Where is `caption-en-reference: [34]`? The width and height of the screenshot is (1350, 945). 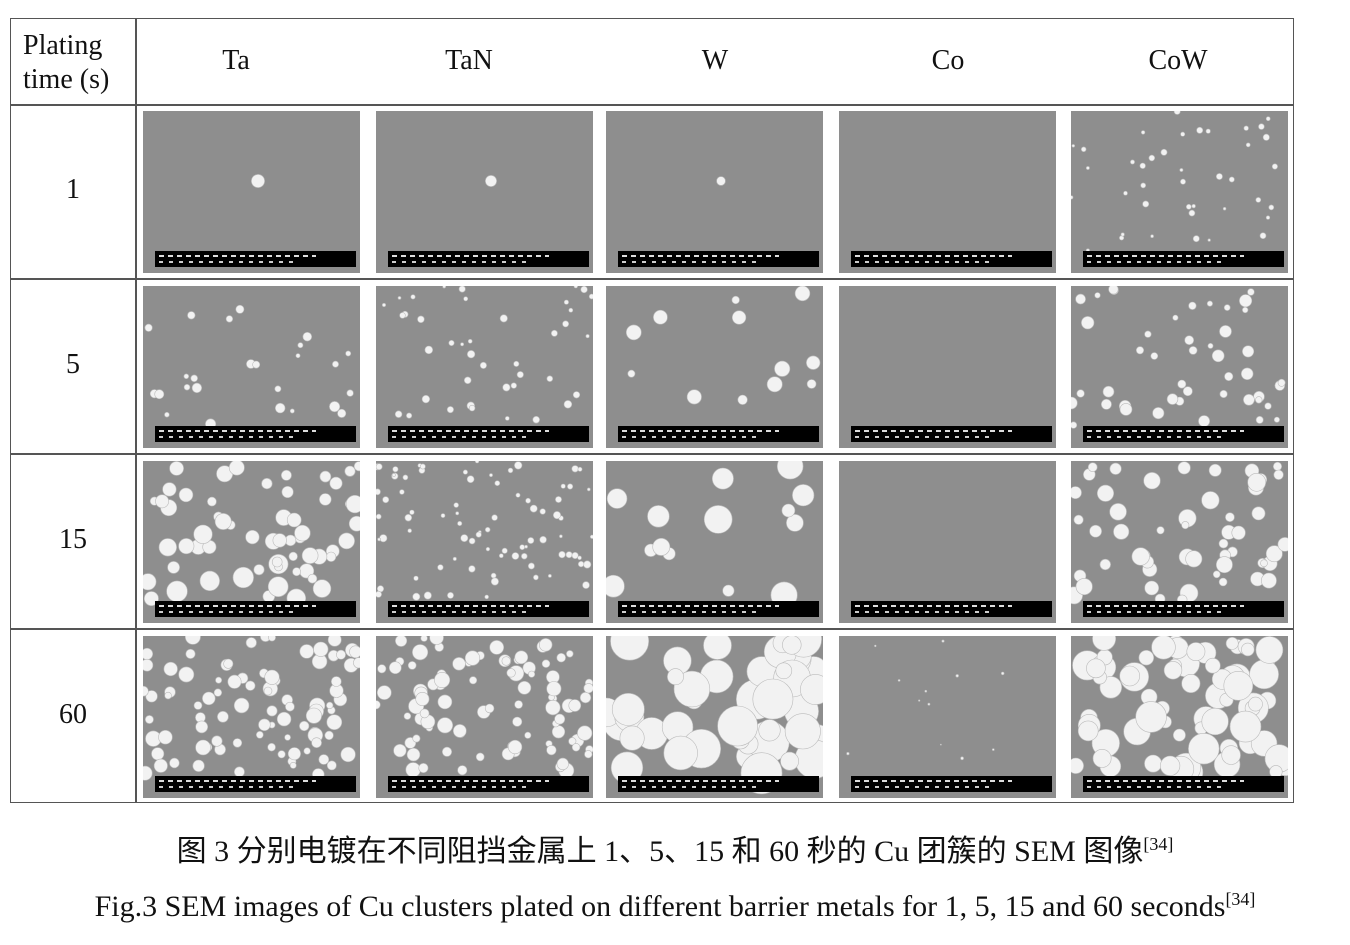
caption-en-reference: [34] is located at coordinates (1240, 899).